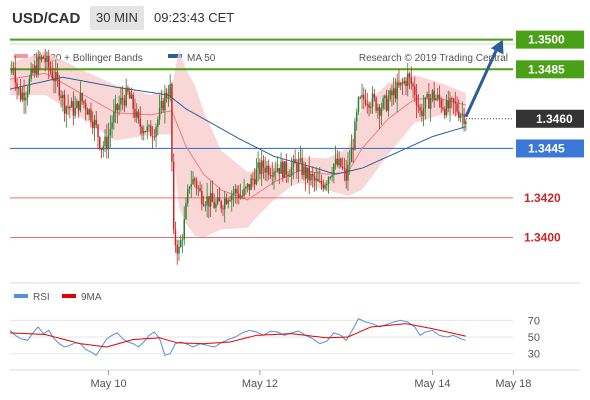 Image resolution: width=590 pixels, height=400 pixels. I want to click on rsi-legend-label: RSI, so click(41, 297).